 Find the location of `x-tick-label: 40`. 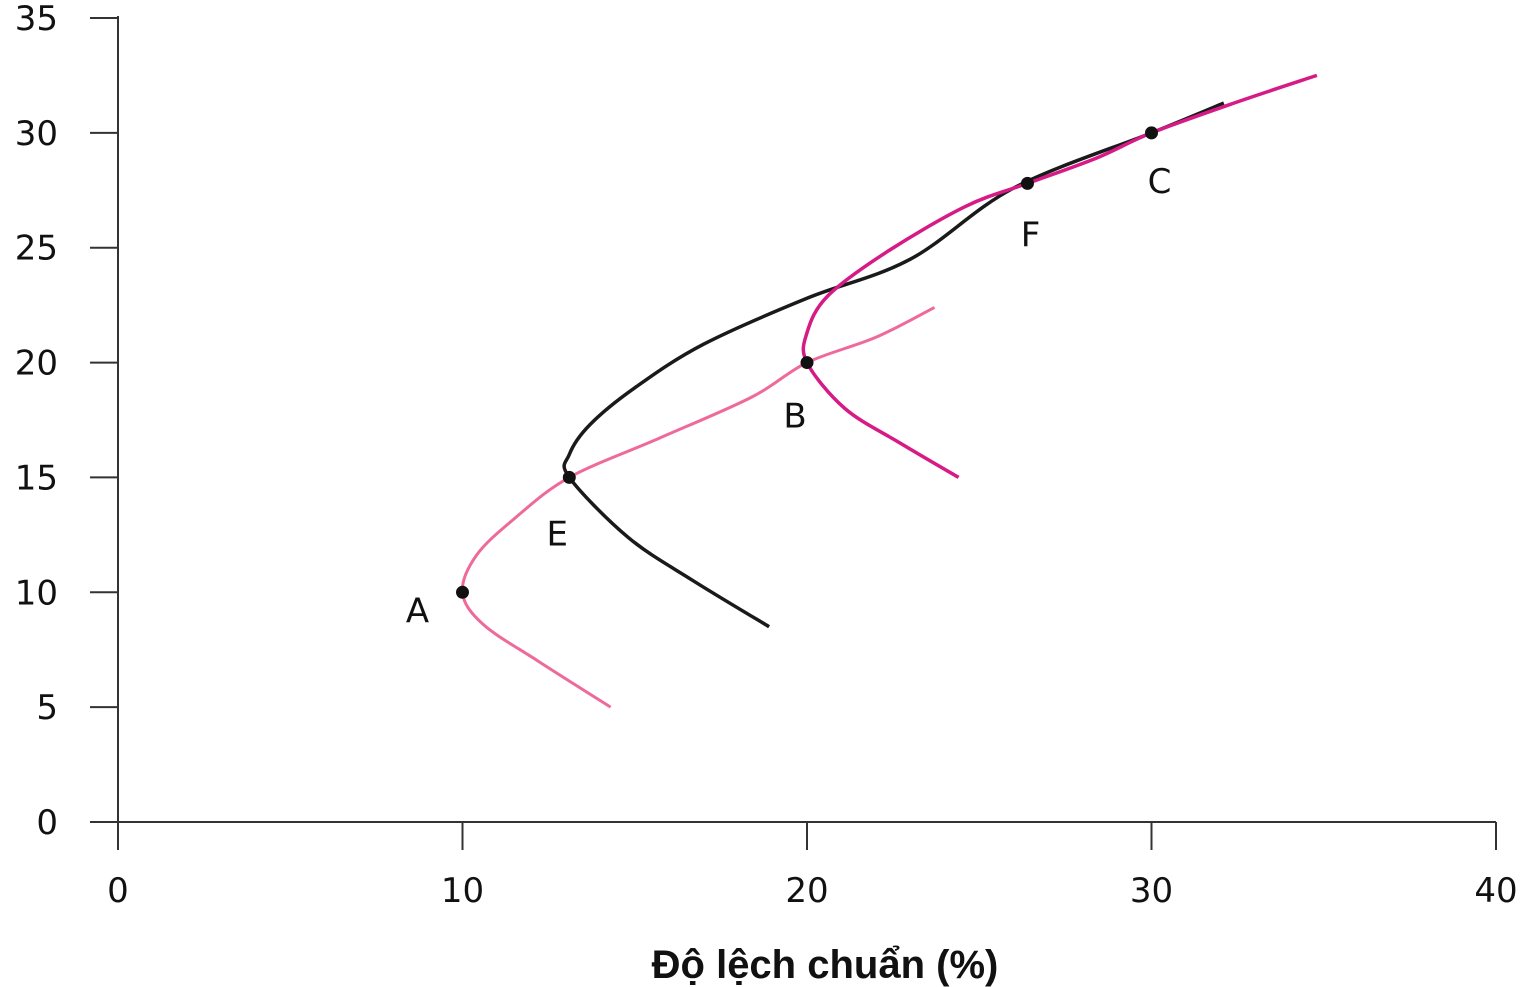

x-tick-label: 40 is located at coordinates (1495, 891).